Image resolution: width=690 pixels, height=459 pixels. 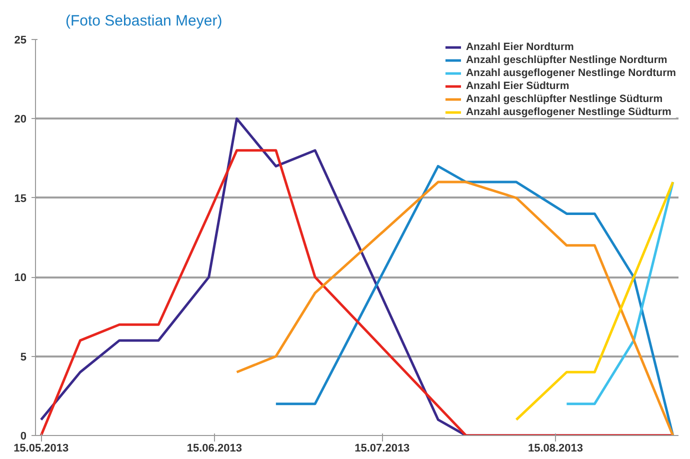 I want to click on y-tick-label: 15, so click(x=20, y=198).